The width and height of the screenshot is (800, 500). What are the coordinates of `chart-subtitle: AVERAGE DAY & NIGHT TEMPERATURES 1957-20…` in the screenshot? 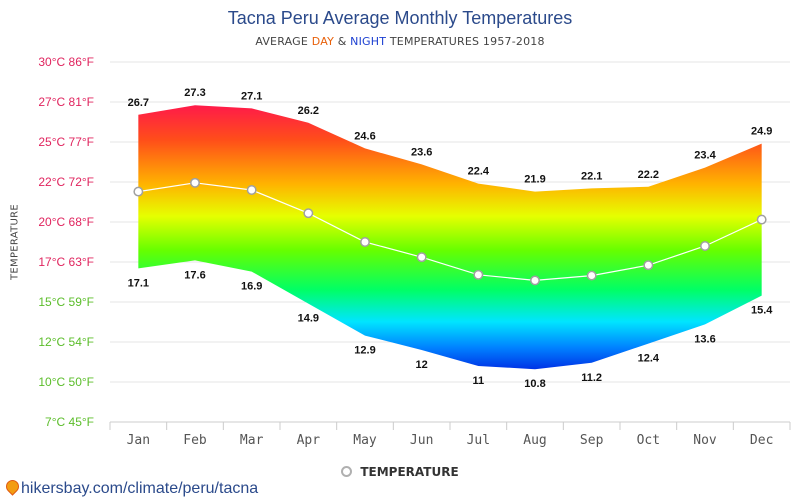 It's located at (400, 41).